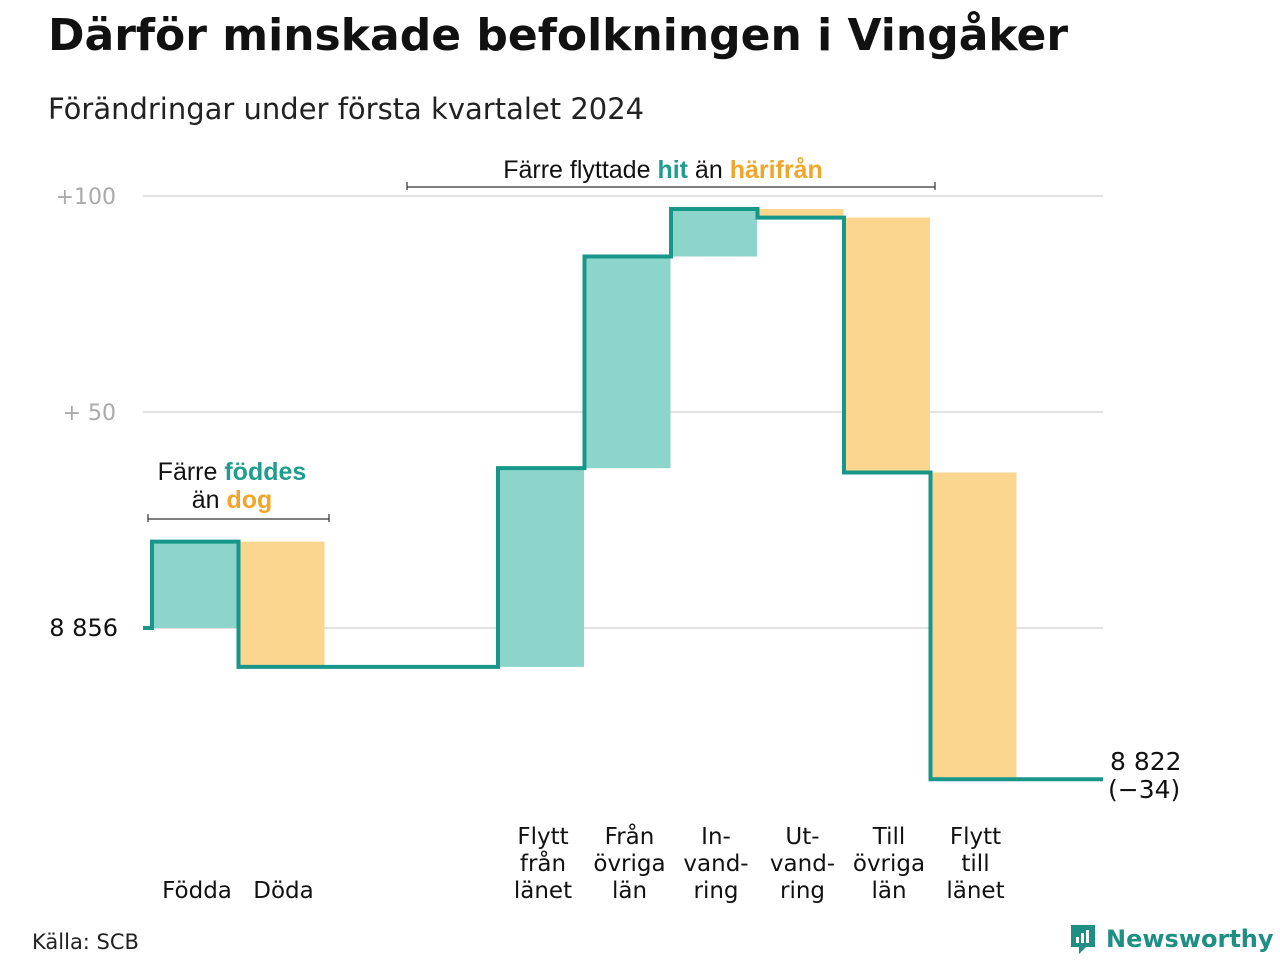 The width and height of the screenshot is (1280, 960). Describe the element at coordinates (975, 837) in the screenshot. I see `category-label-flytt-till-lanet: Flytt` at that location.